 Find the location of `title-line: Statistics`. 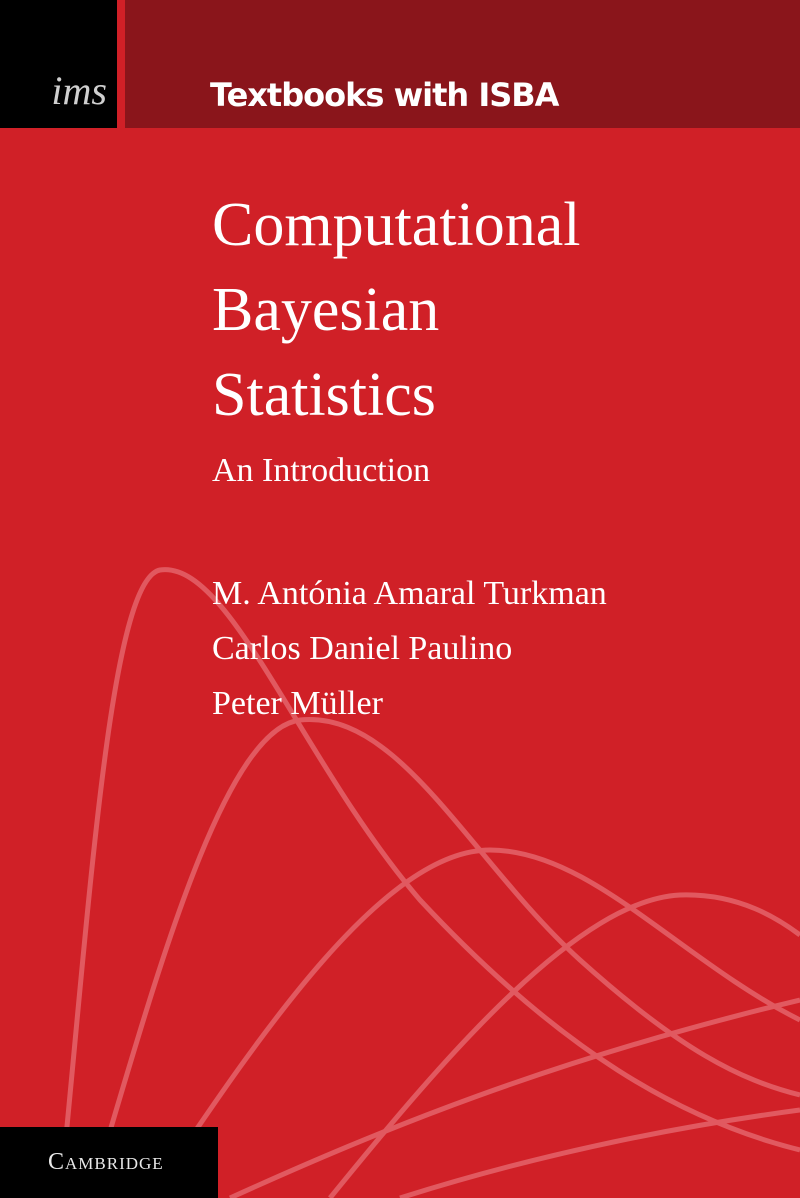

title-line: Statistics is located at coordinates (324, 395).